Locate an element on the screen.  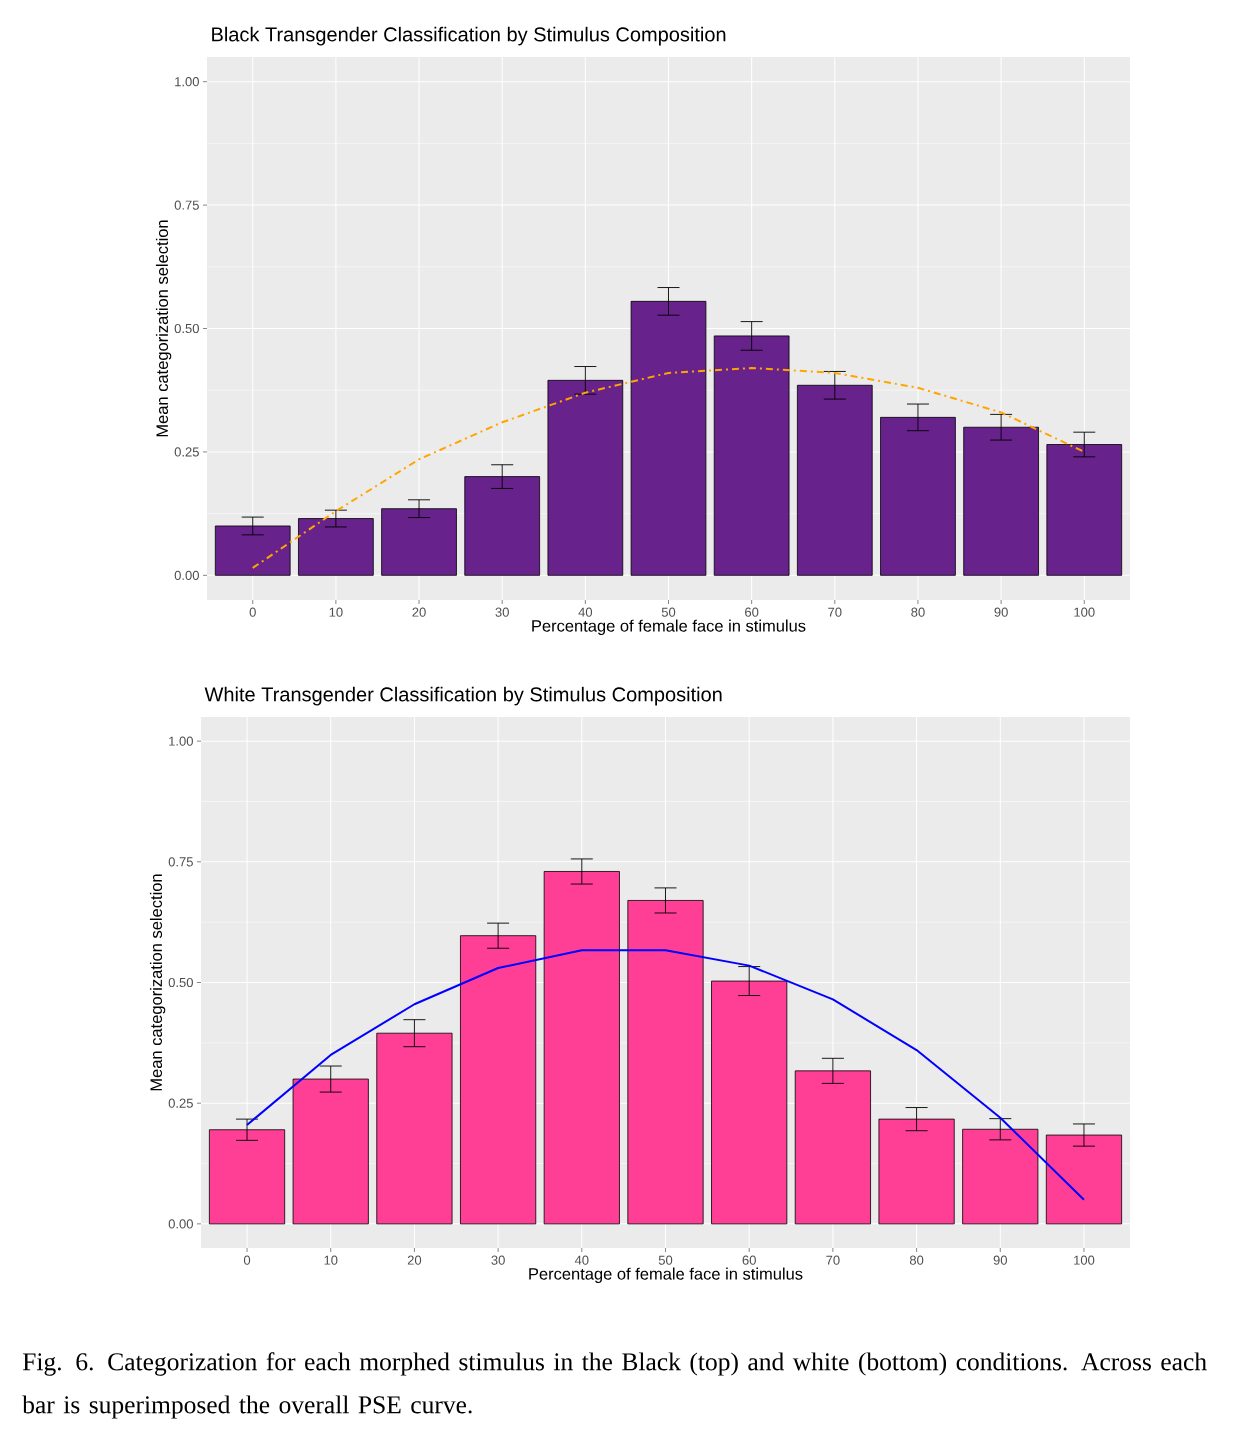
caption: Fig. 6. Categorization for each morphed stimulus in the Black (top) and white (bottom) conditions. Across each bar is superimposed the overall PSE curve. is located at coordinates (614, 1385).